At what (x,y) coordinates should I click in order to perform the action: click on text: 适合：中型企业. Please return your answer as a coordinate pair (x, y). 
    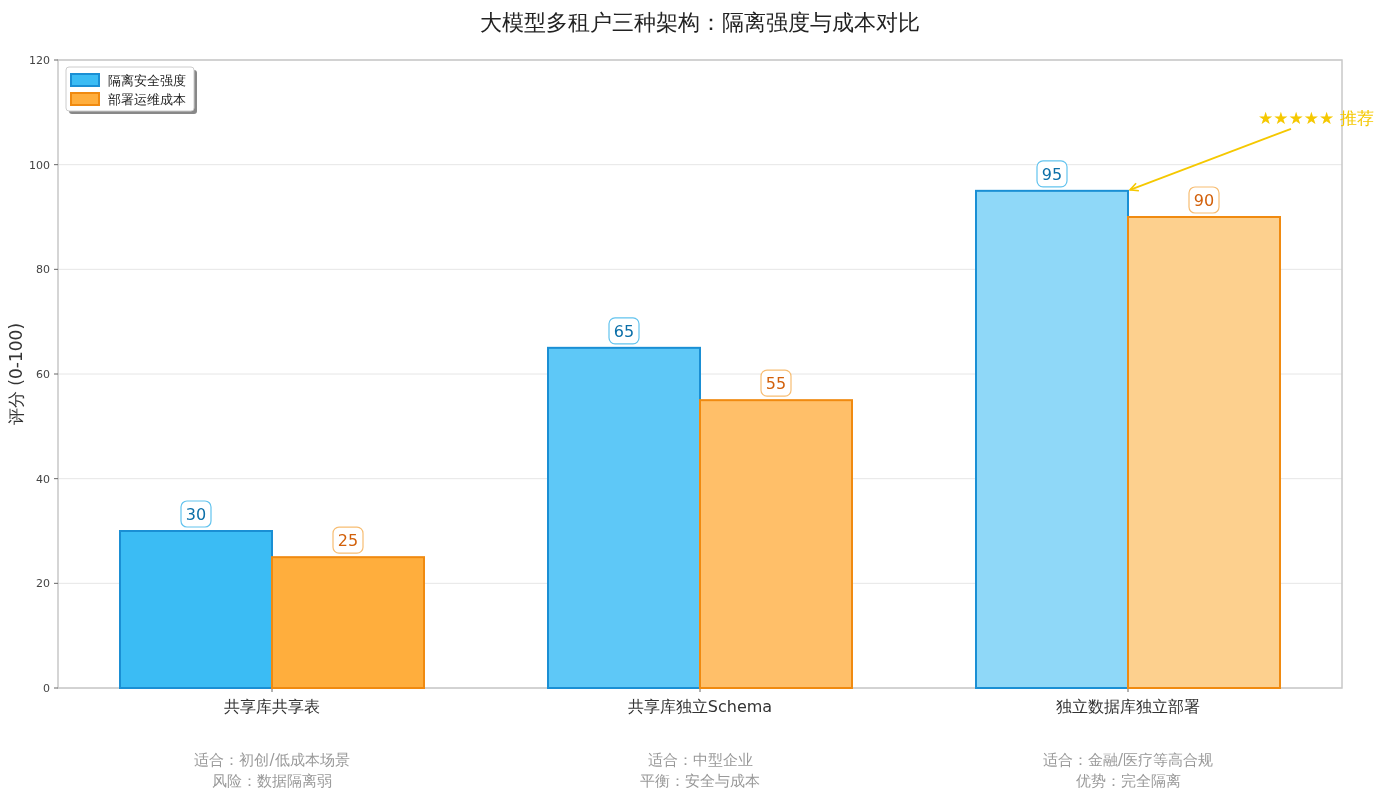
    Looking at the image, I should click on (700, 760).